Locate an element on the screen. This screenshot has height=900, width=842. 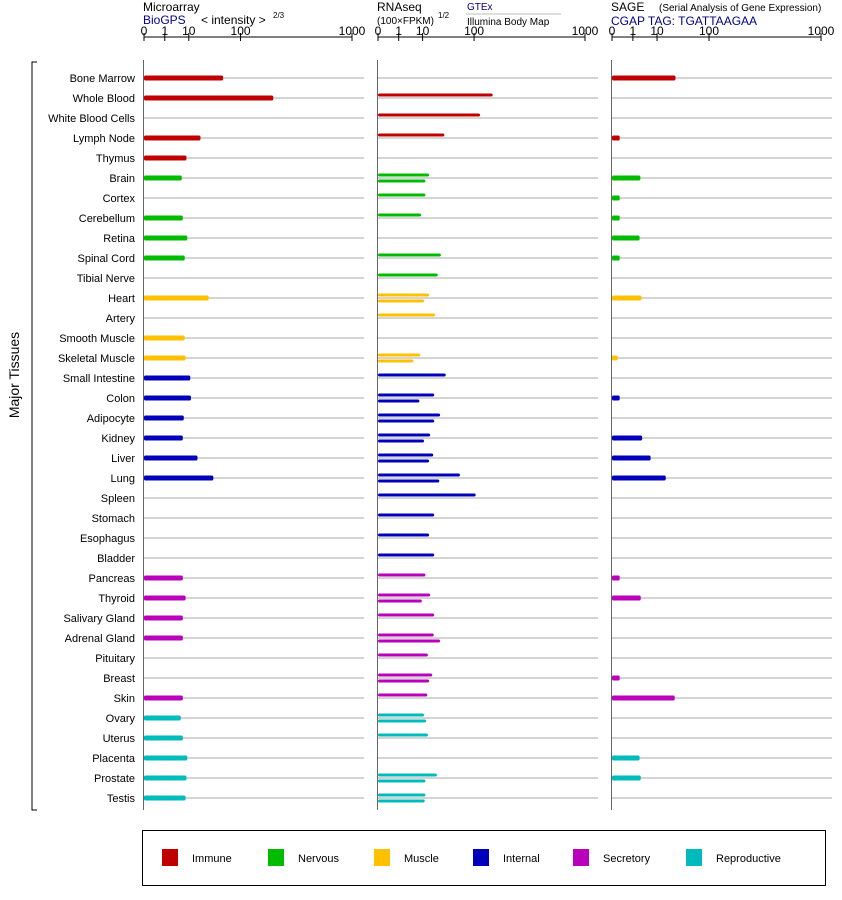
sage-tag-link: CGAP TAG: TGATTAAGAA is located at coordinates (684, 21).